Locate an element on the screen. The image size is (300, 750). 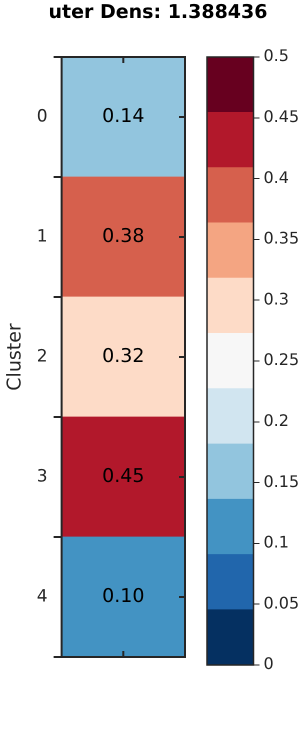
data-label: 0.38 is located at coordinates (123, 235).